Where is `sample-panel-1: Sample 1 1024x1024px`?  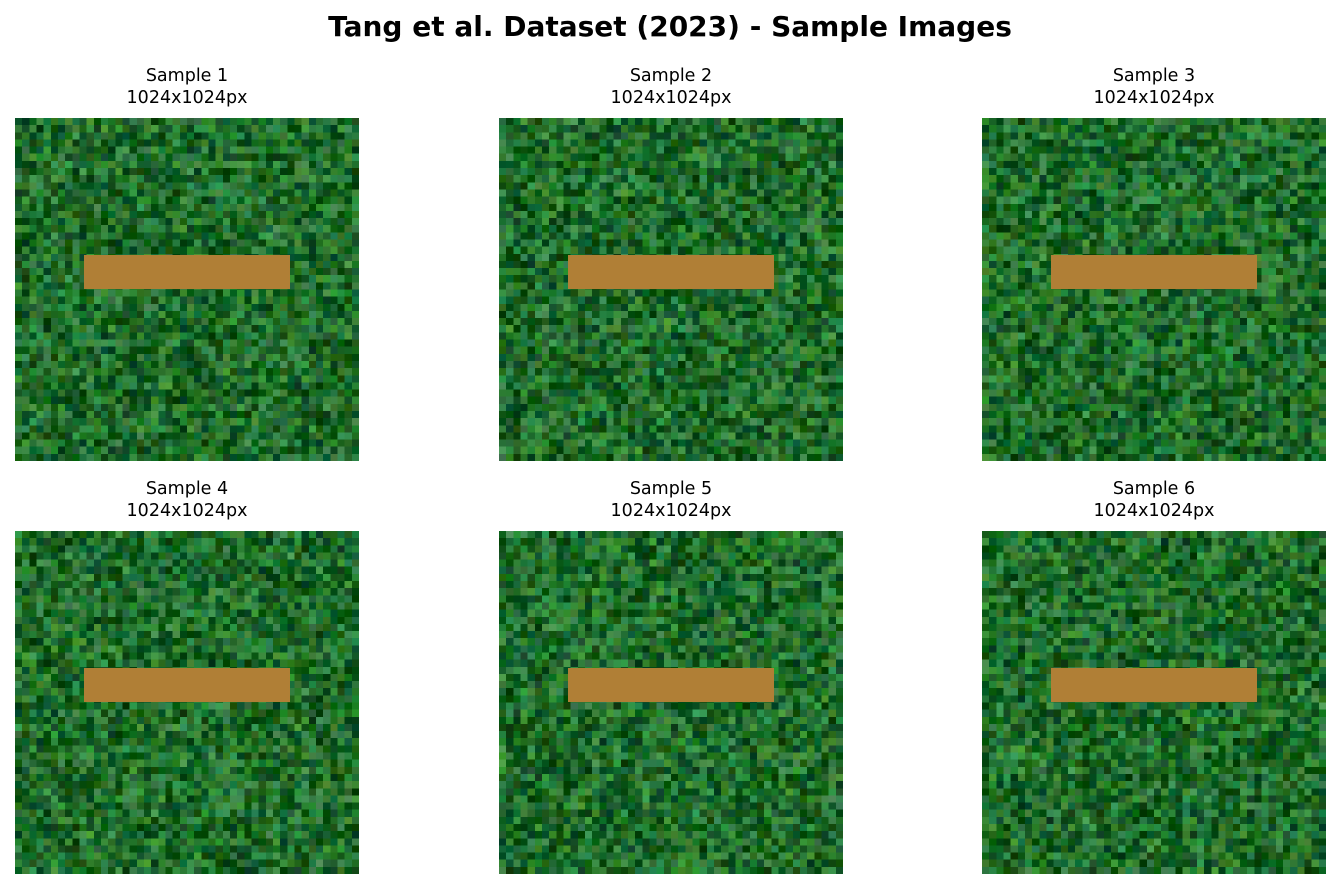 sample-panel-1: Sample 1 1024x1024px is located at coordinates (187, 263).